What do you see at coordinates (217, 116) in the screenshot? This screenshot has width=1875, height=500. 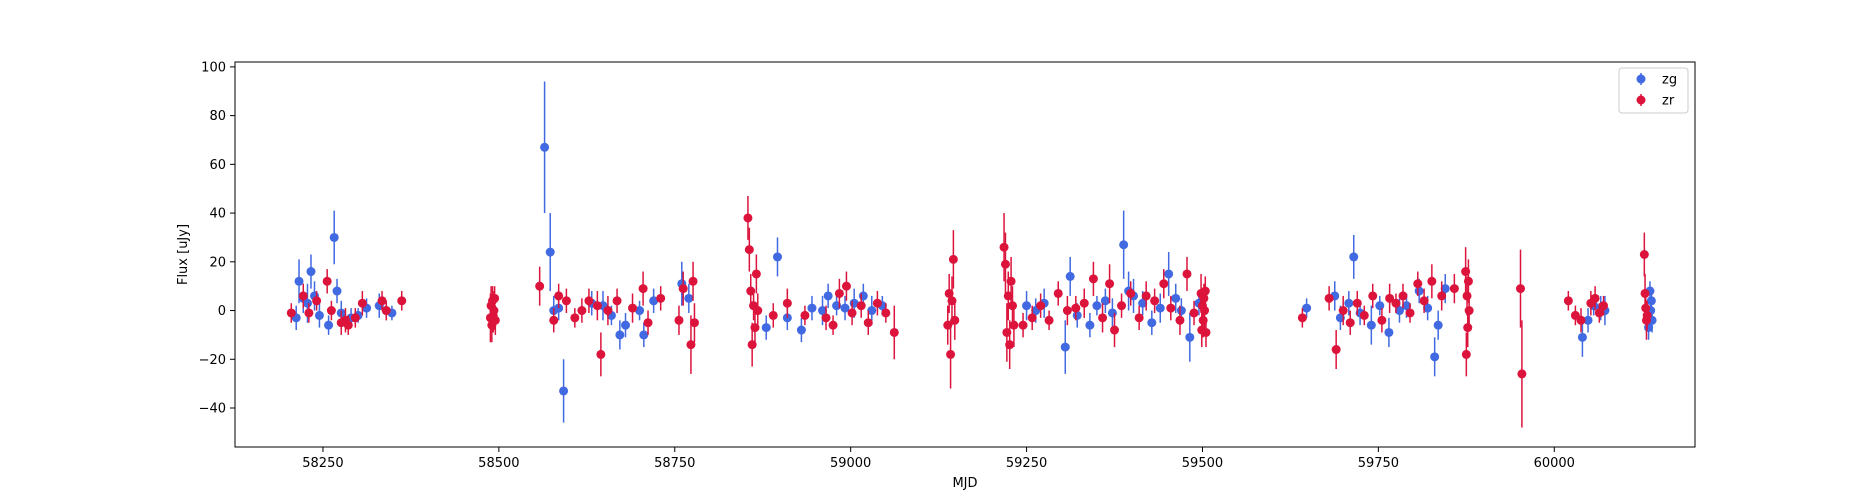 I see `y-tick-label: 80` at bounding box center [217, 116].